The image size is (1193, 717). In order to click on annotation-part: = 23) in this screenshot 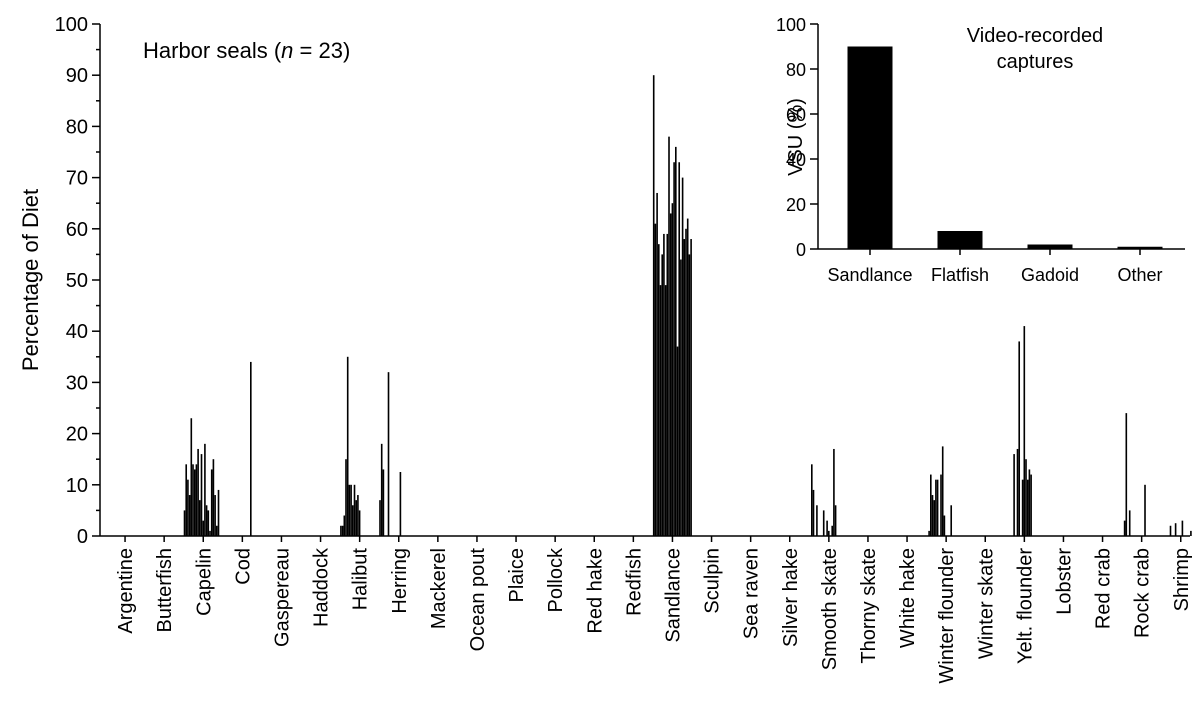, I will do `click(321, 50)`.